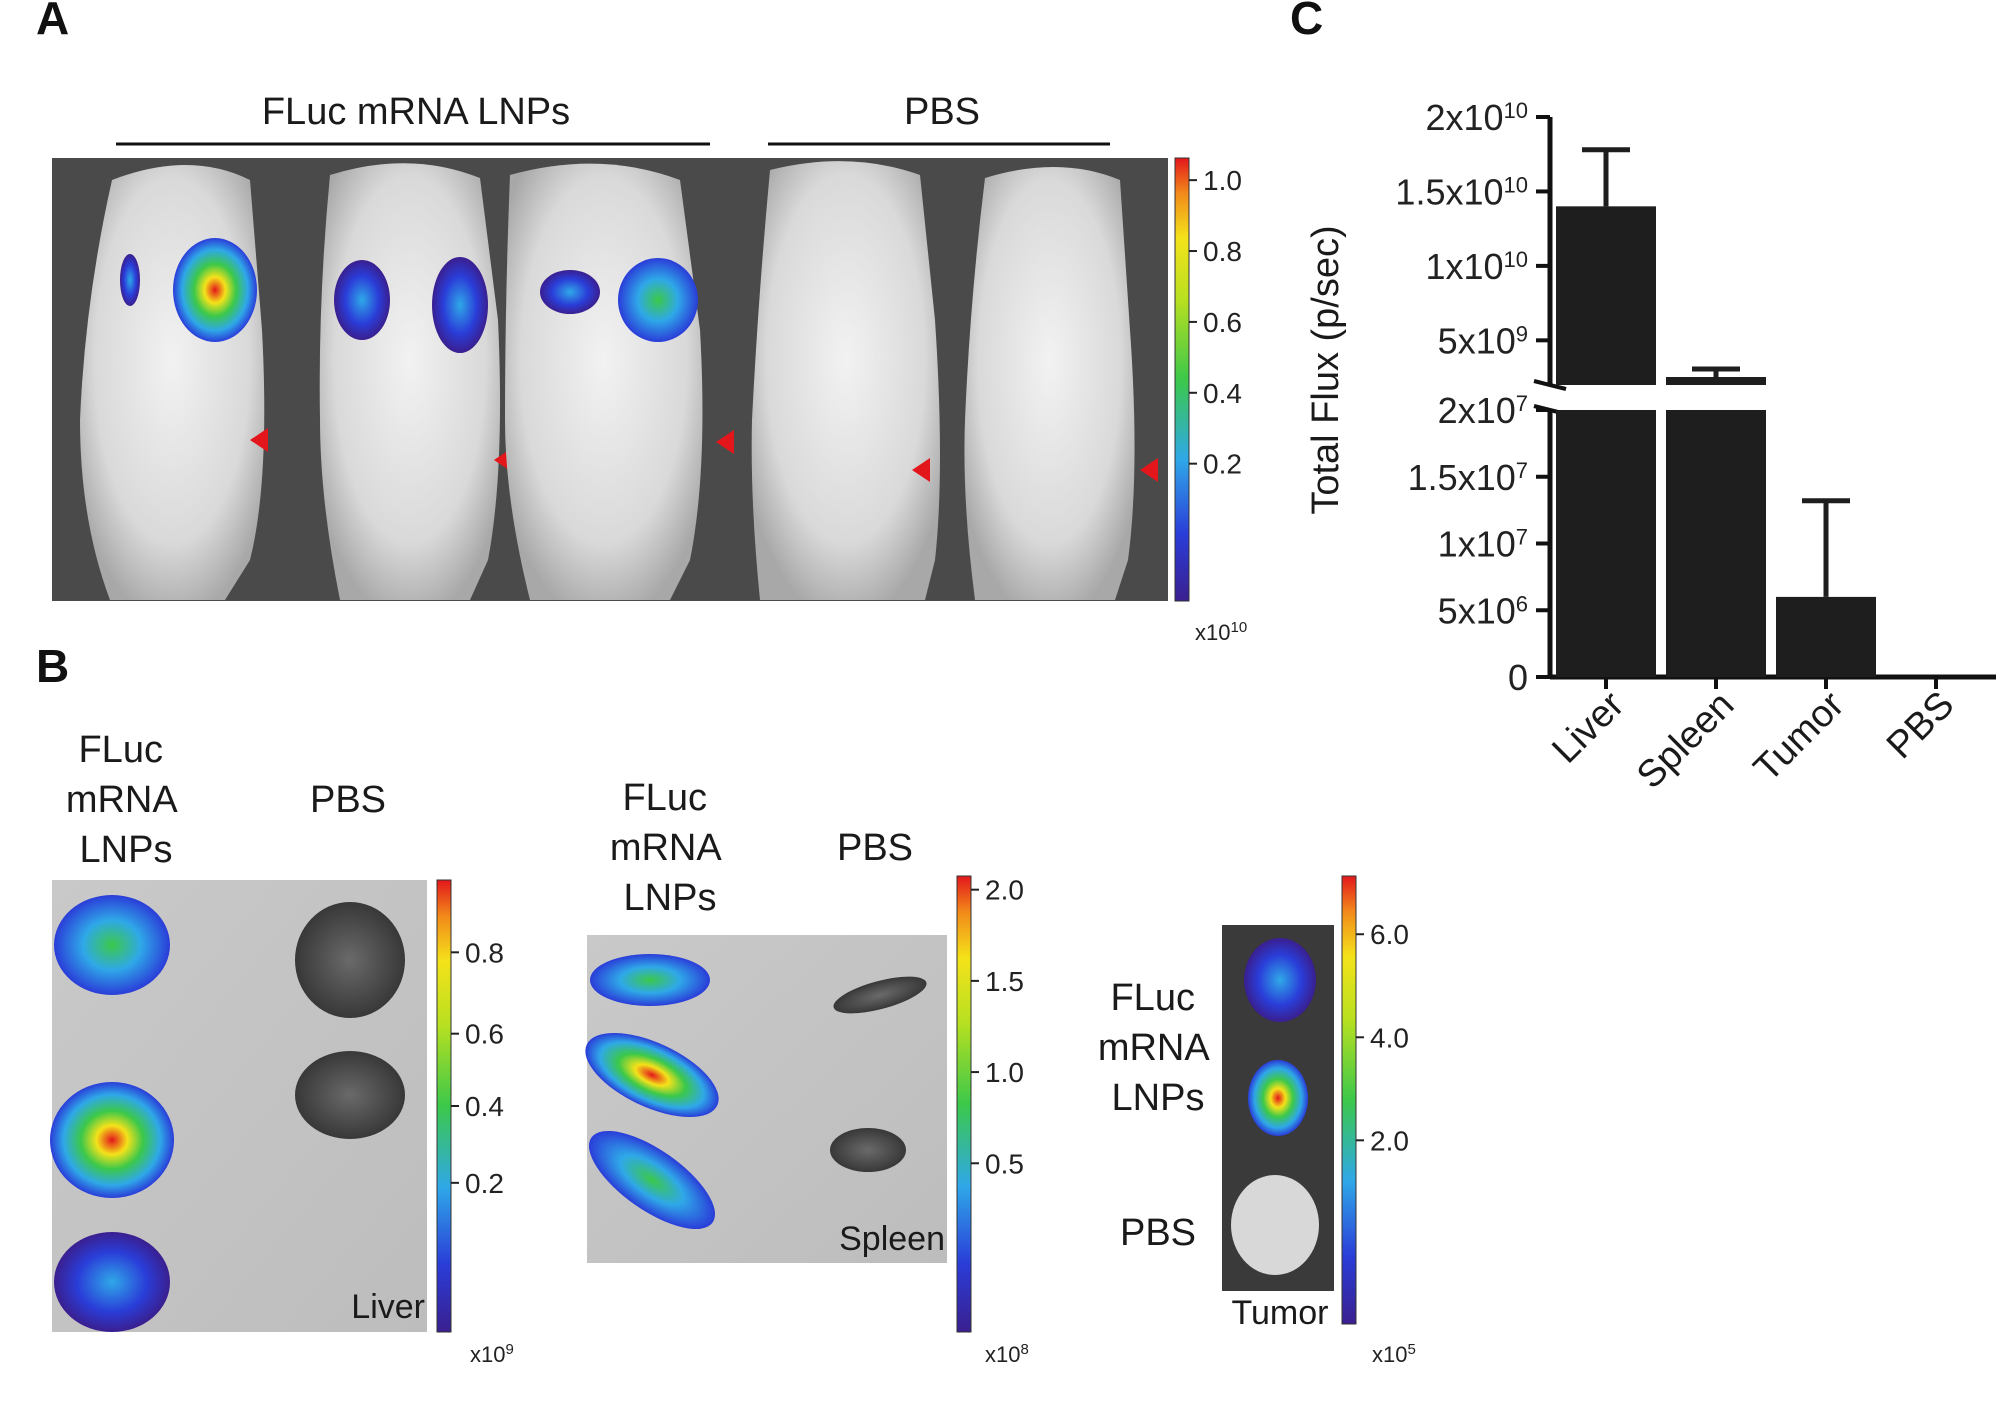 This screenshot has height=1412, width=2000. What do you see at coordinates (964, 1104) in the screenshot?
I see `spleen-colorbar` at bounding box center [964, 1104].